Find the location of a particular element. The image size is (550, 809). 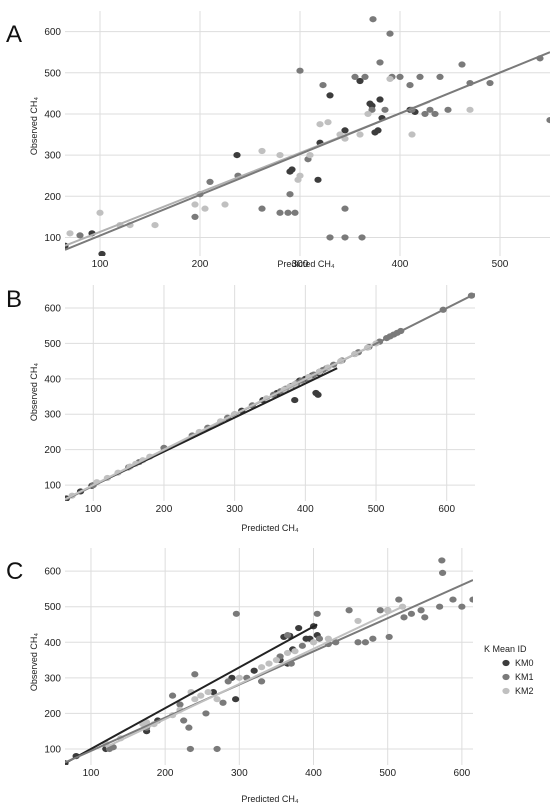

y-axis-title-c: Observed CH₄ is located at coordinates (34, 662).